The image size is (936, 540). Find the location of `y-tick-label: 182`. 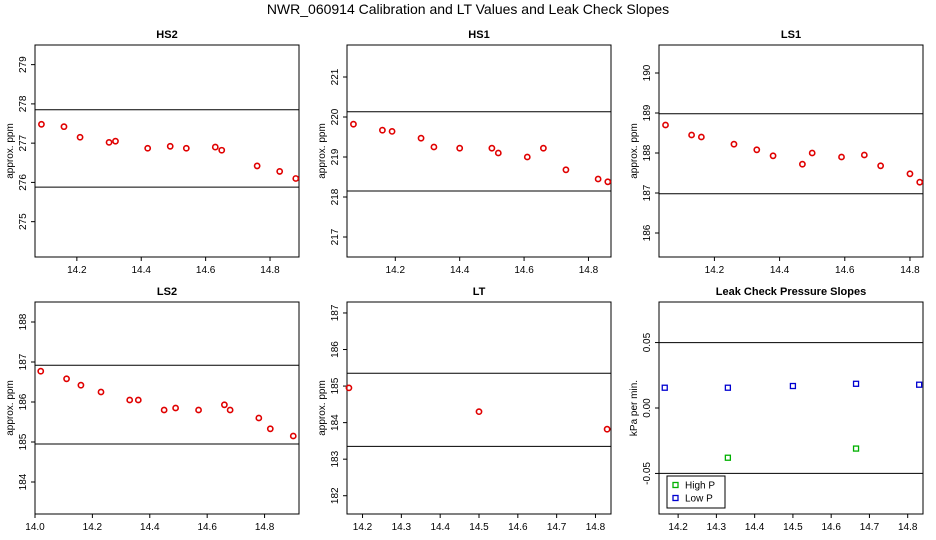

y-tick-label: 182 is located at coordinates (335, 495).